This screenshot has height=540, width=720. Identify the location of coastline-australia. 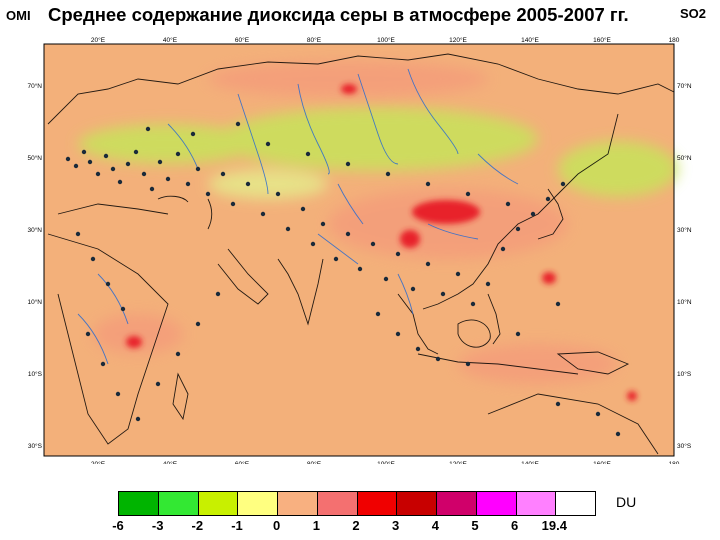
(573, 424).